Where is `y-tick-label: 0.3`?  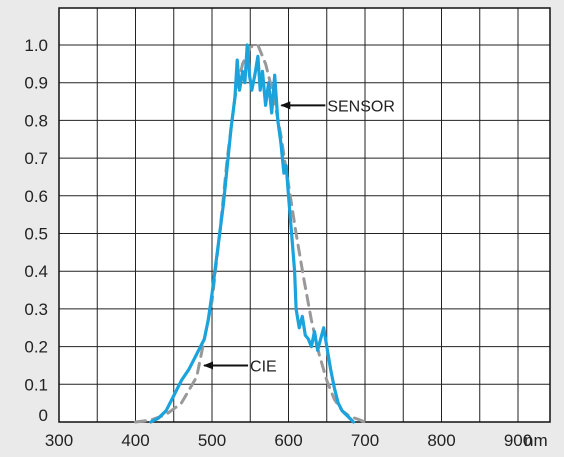
y-tick-label: 0.3 is located at coordinates (36, 309).